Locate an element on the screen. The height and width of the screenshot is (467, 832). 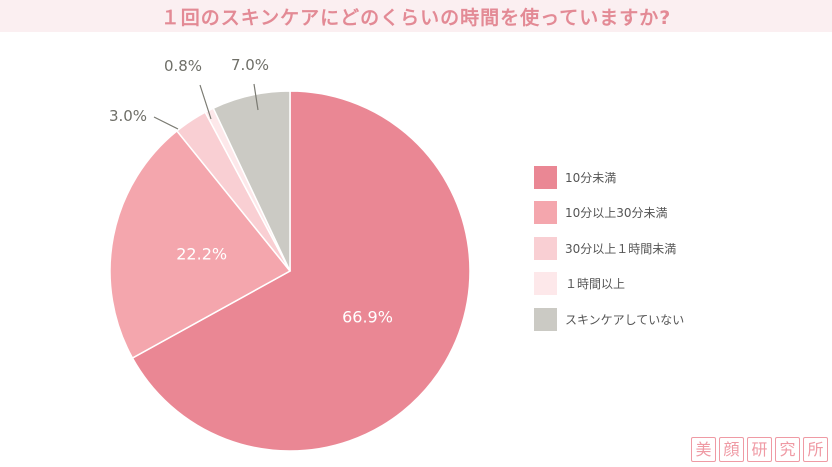
legend-item-no-skincare: スキンケアしていない is located at coordinates (654, 319).